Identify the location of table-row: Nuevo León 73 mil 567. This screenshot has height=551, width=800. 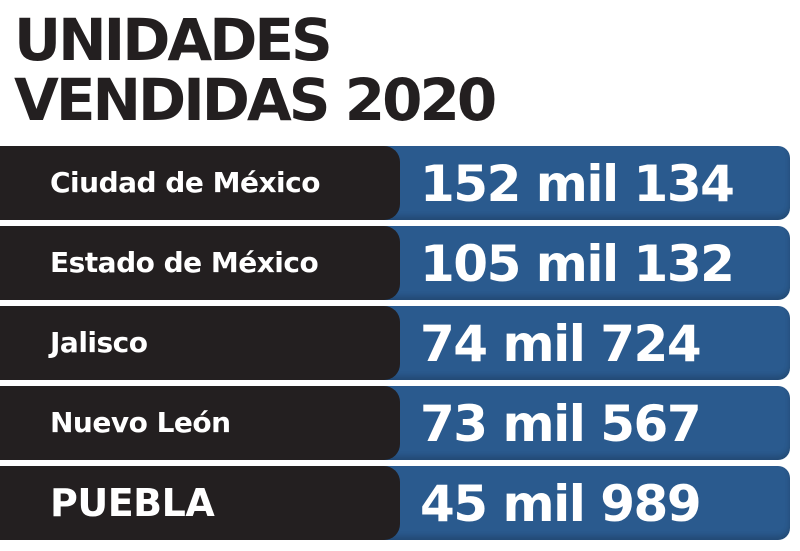
(395, 423).